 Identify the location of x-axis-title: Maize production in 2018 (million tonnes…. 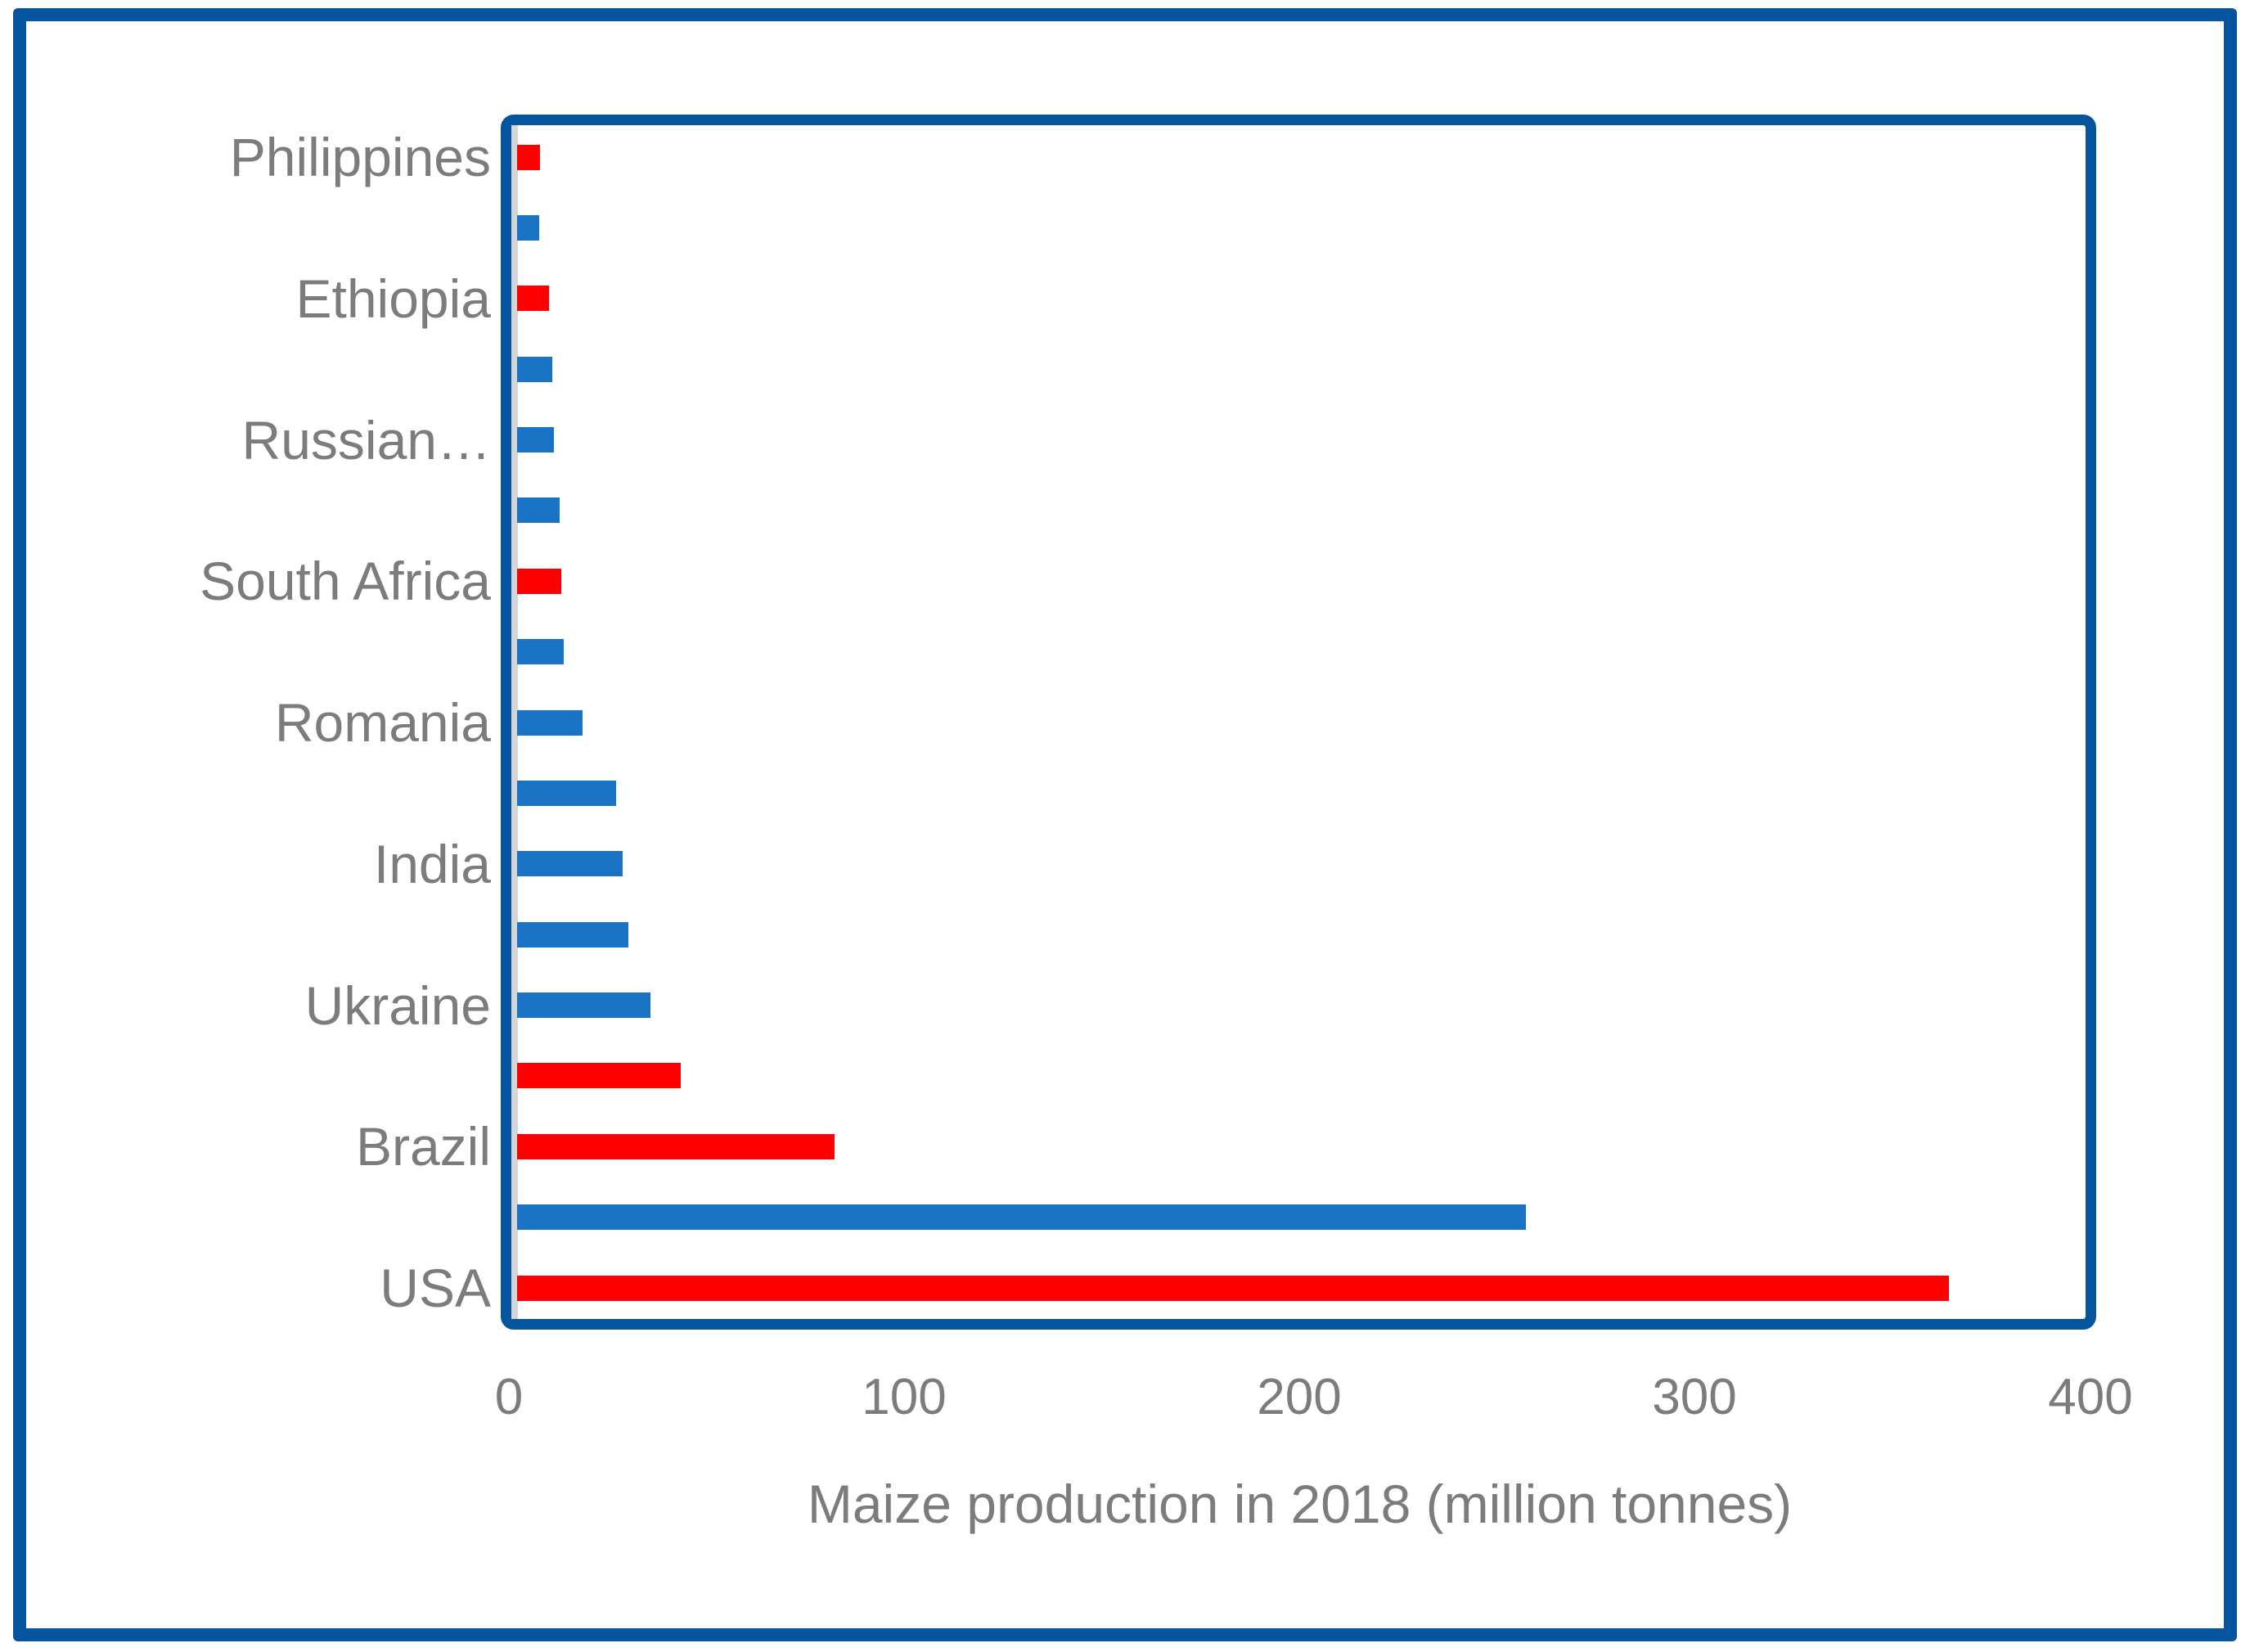
(1300, 1504).